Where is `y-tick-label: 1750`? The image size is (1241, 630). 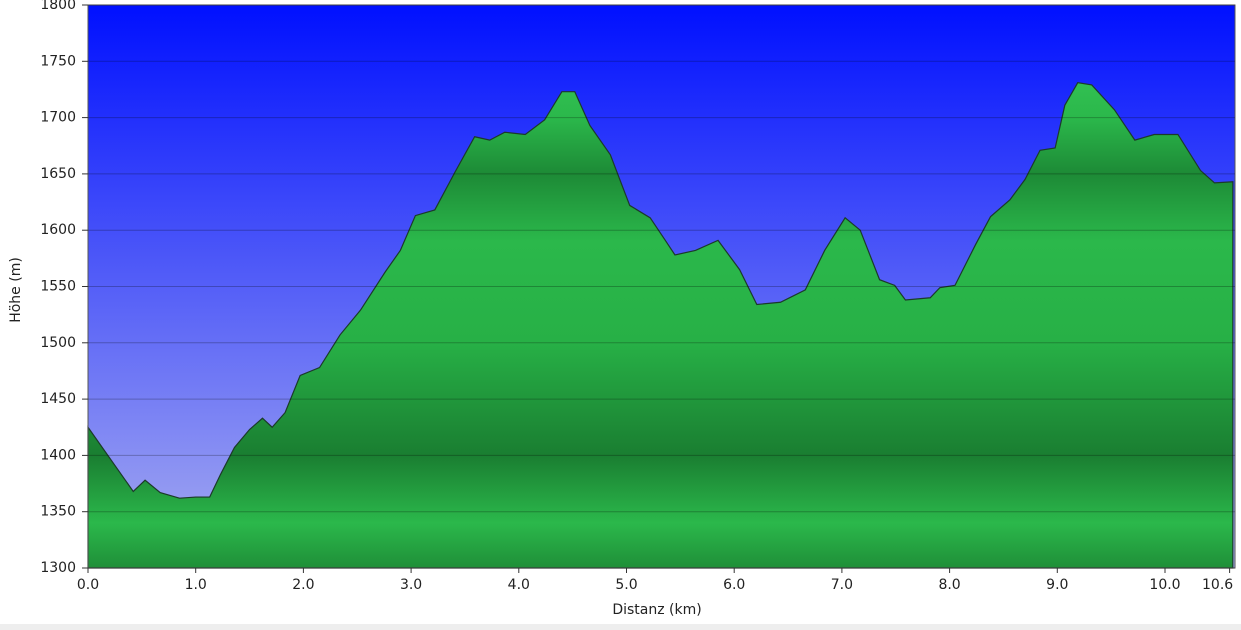 y-tick-label: 1750 is located at coordinates (58, 61).